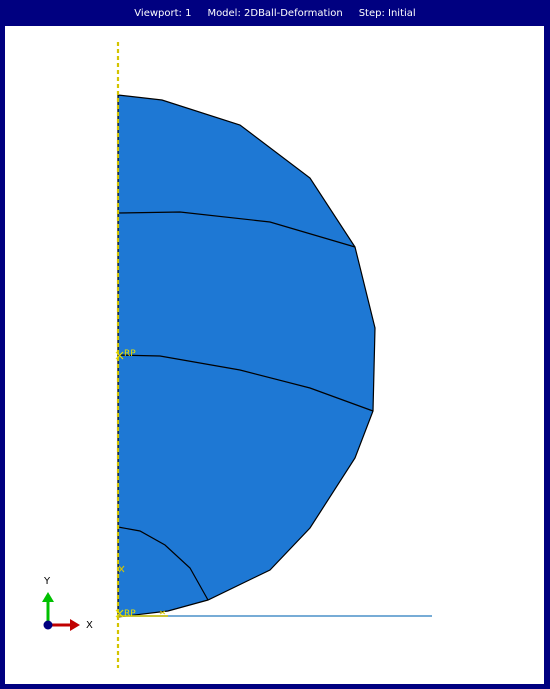 This screenshot has height=689, width=550. What do you see at coordinates (245, 383) in the screenshot?
I see `partition-edge-middle` at bounding box center [245, 383].